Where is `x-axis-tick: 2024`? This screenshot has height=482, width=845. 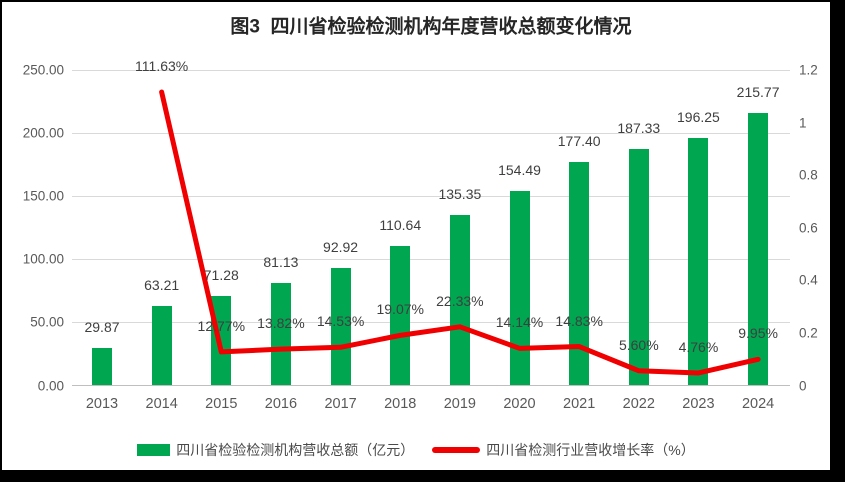 x-axis-tick: 2024 is located at coordinates (758, 404).